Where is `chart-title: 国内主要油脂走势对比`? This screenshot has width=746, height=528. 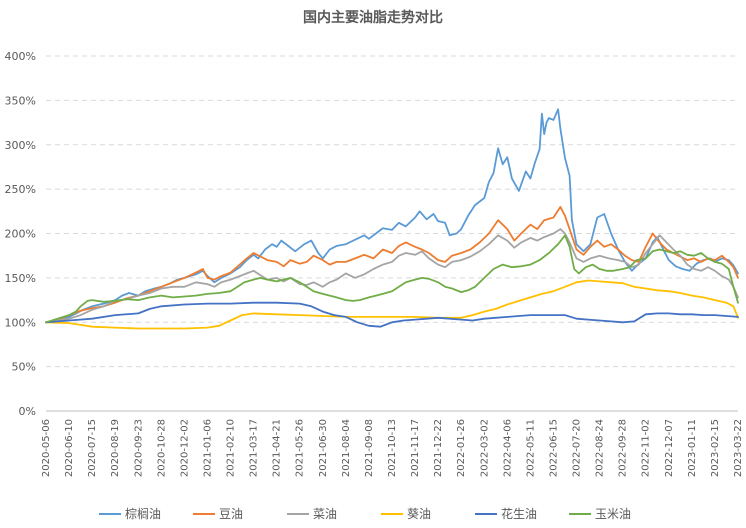 chart-title: 国内主要油脂走势对比 is located at coordinates (373, 17).